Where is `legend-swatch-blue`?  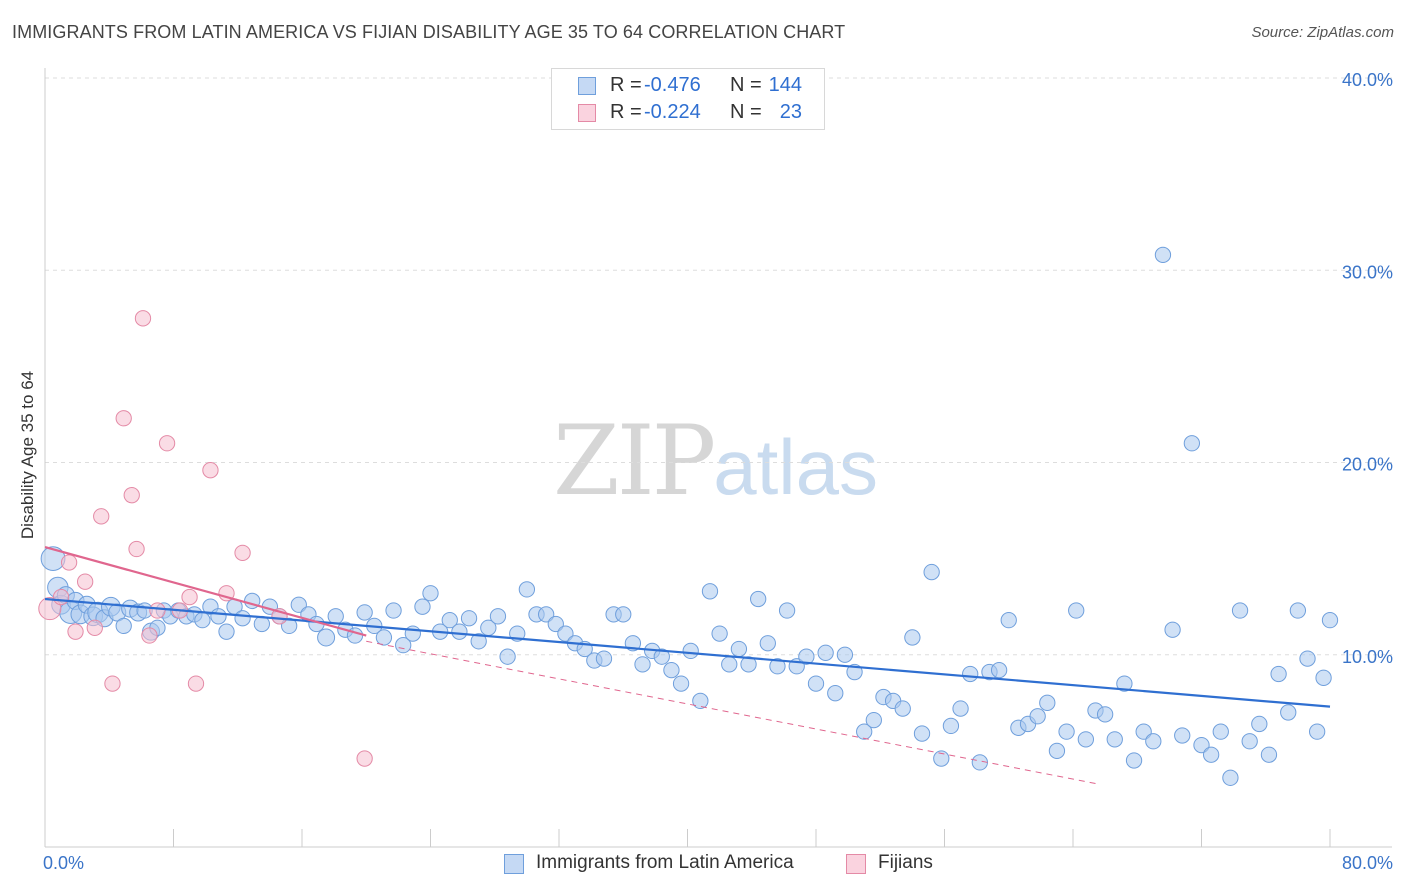 legend-swatch-blue is located at coordinates (587, 86).